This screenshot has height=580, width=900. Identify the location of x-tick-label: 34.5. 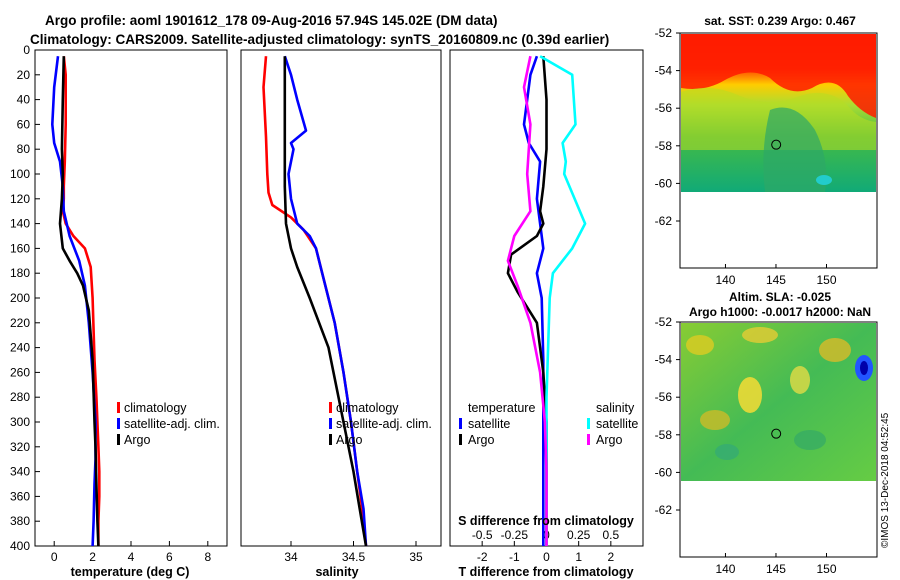
(354, 557).